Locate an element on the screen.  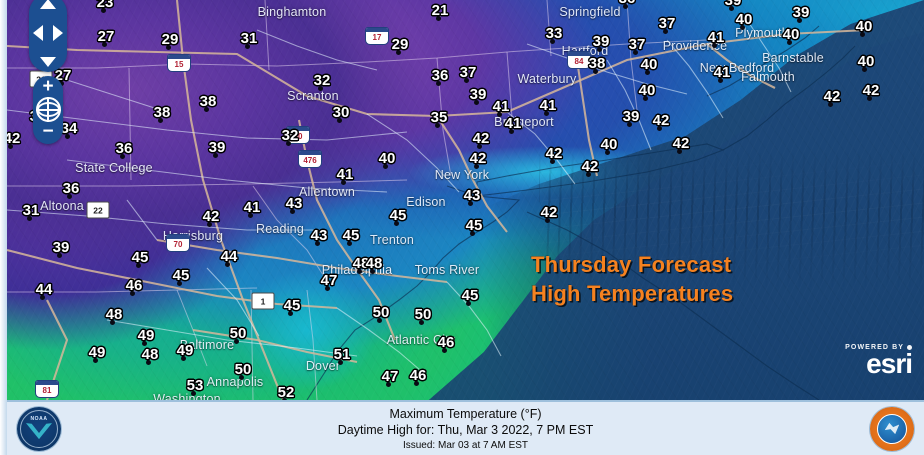
station-temperature-value: 21 is located at coordinates (440, 10).